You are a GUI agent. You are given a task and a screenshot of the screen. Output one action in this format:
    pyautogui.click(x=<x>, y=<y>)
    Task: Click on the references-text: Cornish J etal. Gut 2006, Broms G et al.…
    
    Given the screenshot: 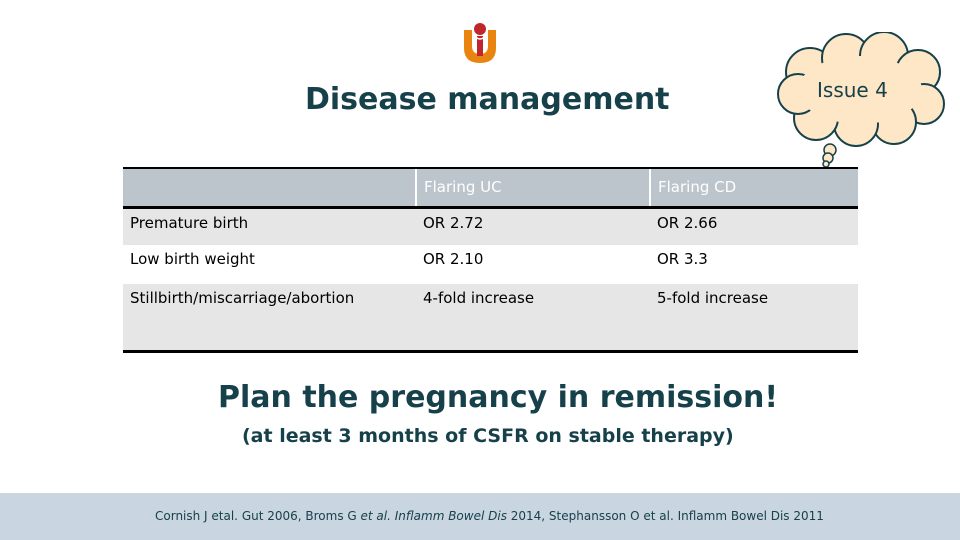 What is the action you would take?
    pyautogui.click(x=489, y=516)
    